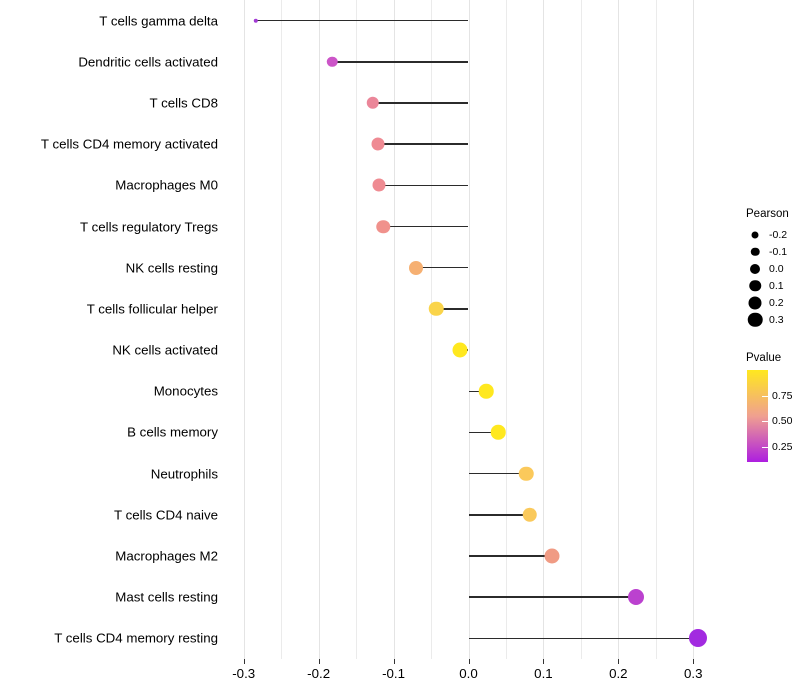 The image size is (800, 700). Describe the element at coordinates (767, 214) in the screenshot. I see `pearson-legend-title: Pearson` at that location.